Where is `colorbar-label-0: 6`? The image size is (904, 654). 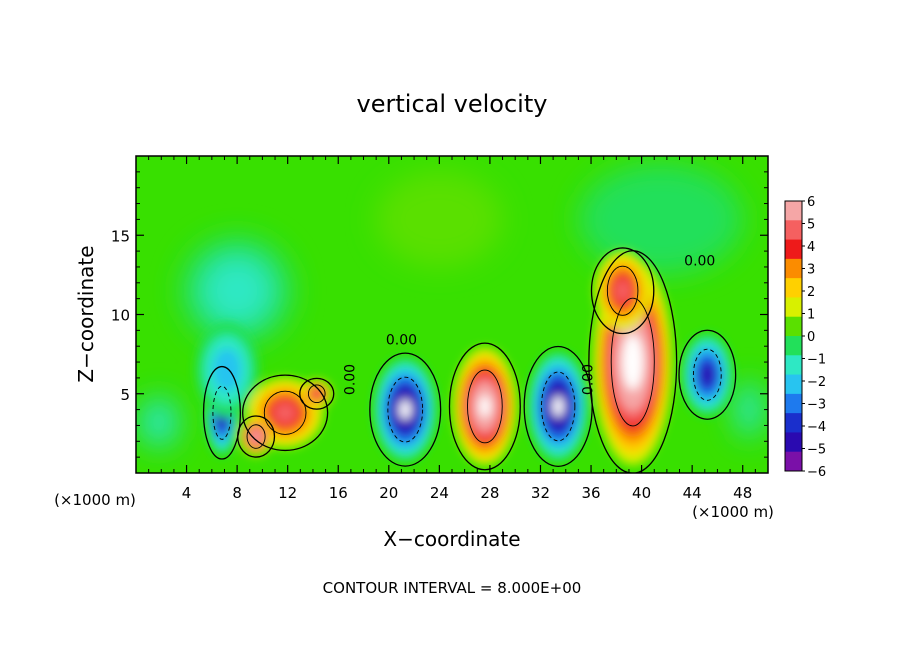
colorbar-label-0: 6 is located at coordinates (811, 202).